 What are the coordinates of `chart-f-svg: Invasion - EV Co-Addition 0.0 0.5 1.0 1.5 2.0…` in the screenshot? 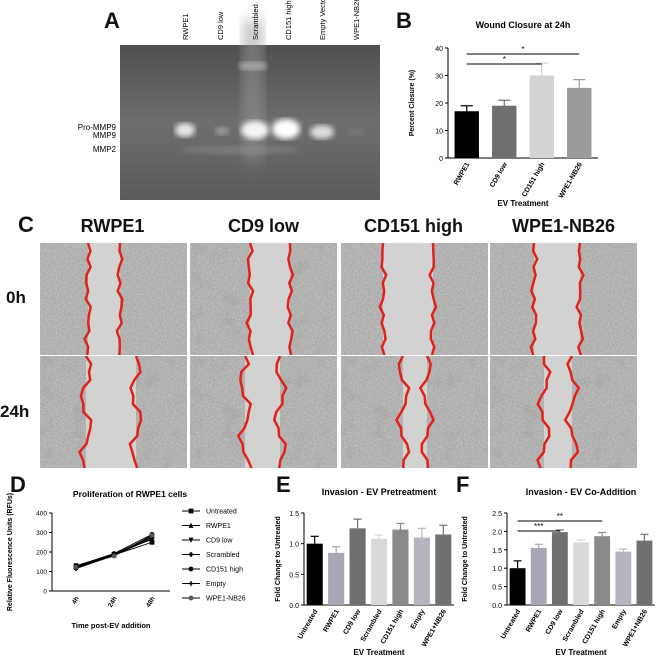 It's located at (558, 572).